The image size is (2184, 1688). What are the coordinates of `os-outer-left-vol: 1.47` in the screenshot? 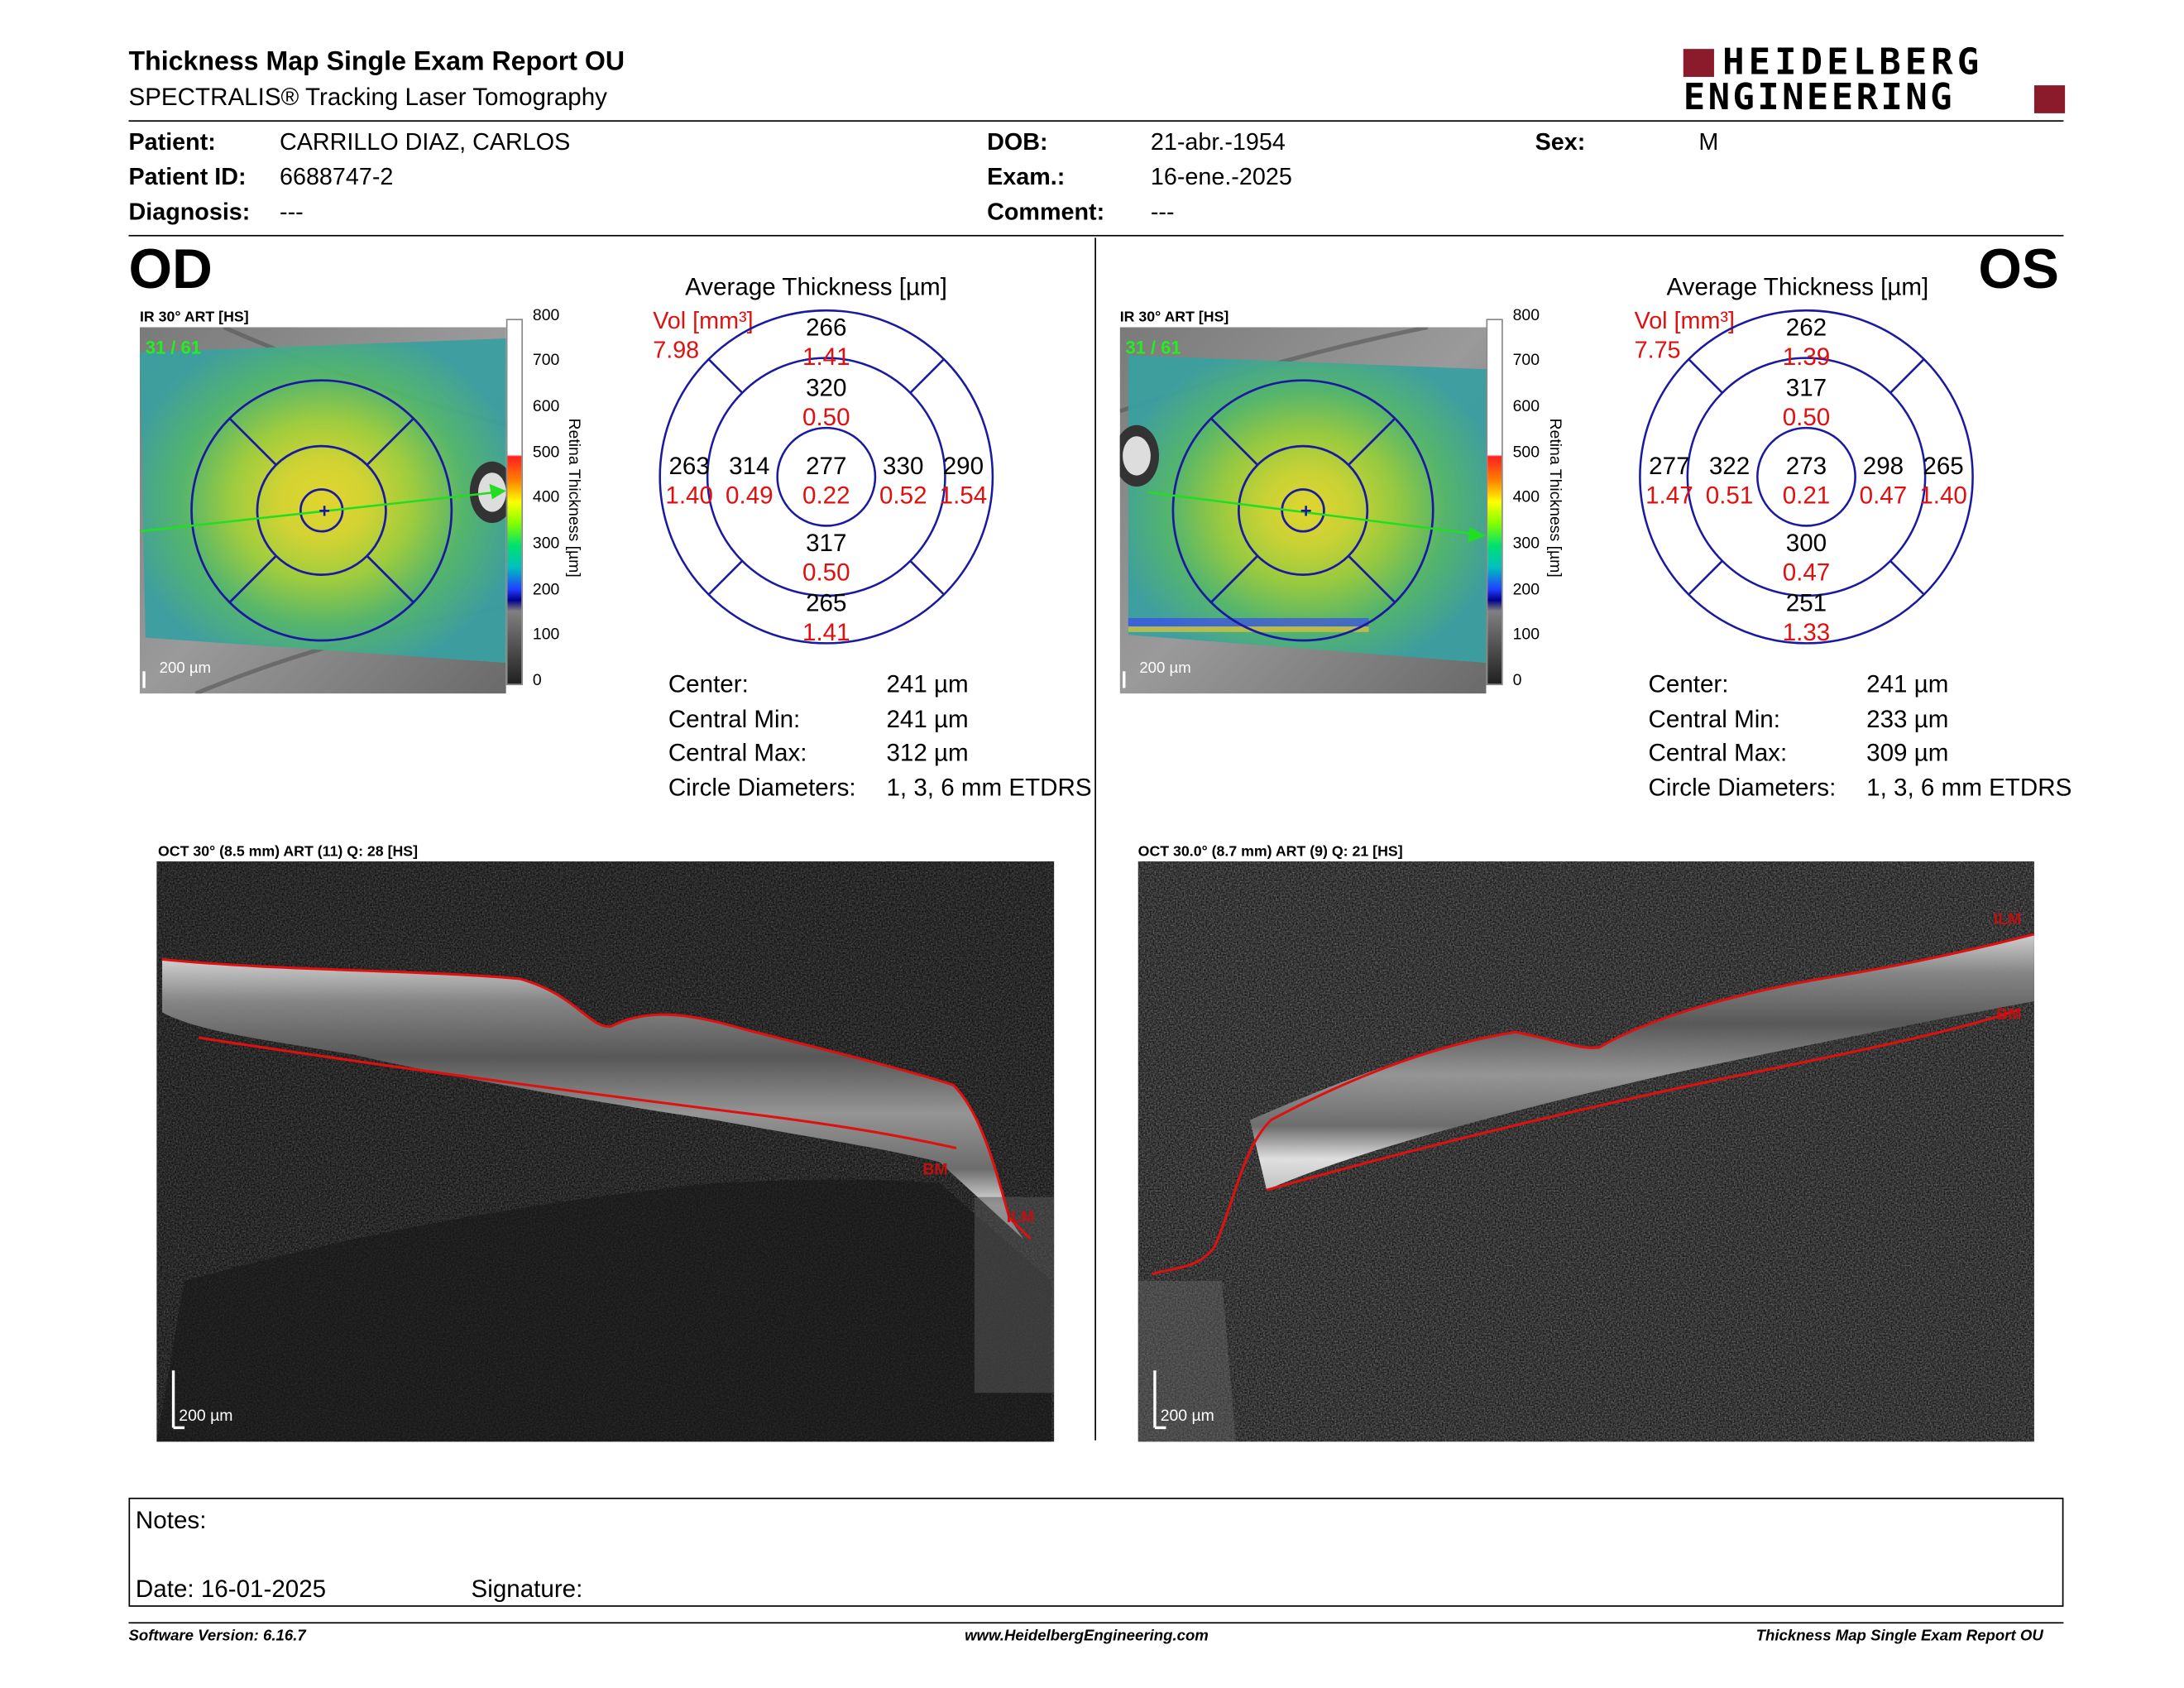 It's located at (1669, 495).